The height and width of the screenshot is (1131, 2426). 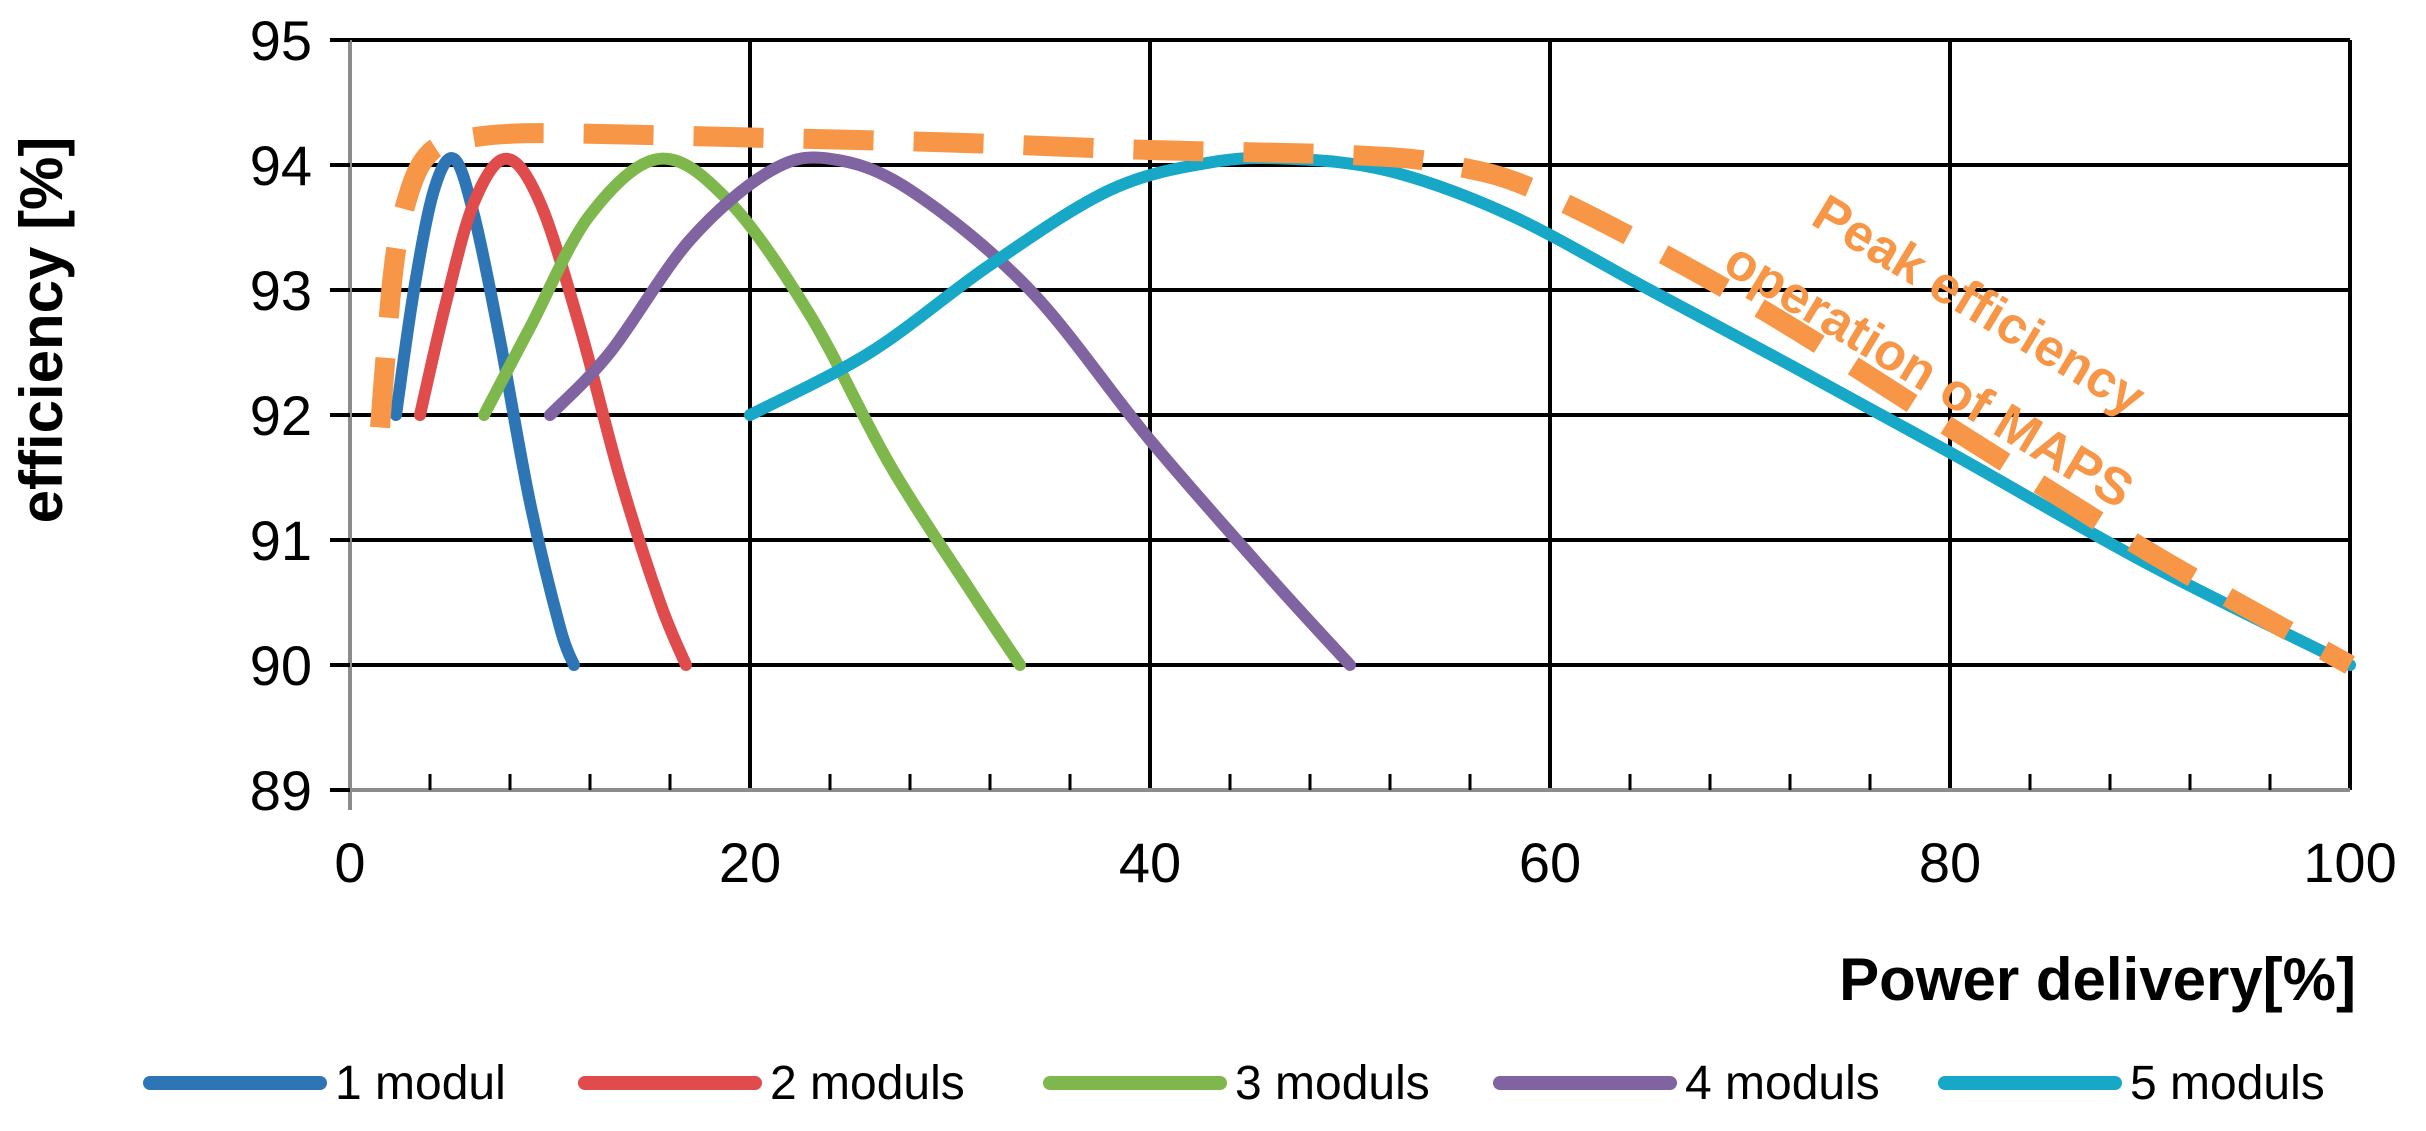 I want to click on x-tick-label: 20, so click(x=750, y=862).